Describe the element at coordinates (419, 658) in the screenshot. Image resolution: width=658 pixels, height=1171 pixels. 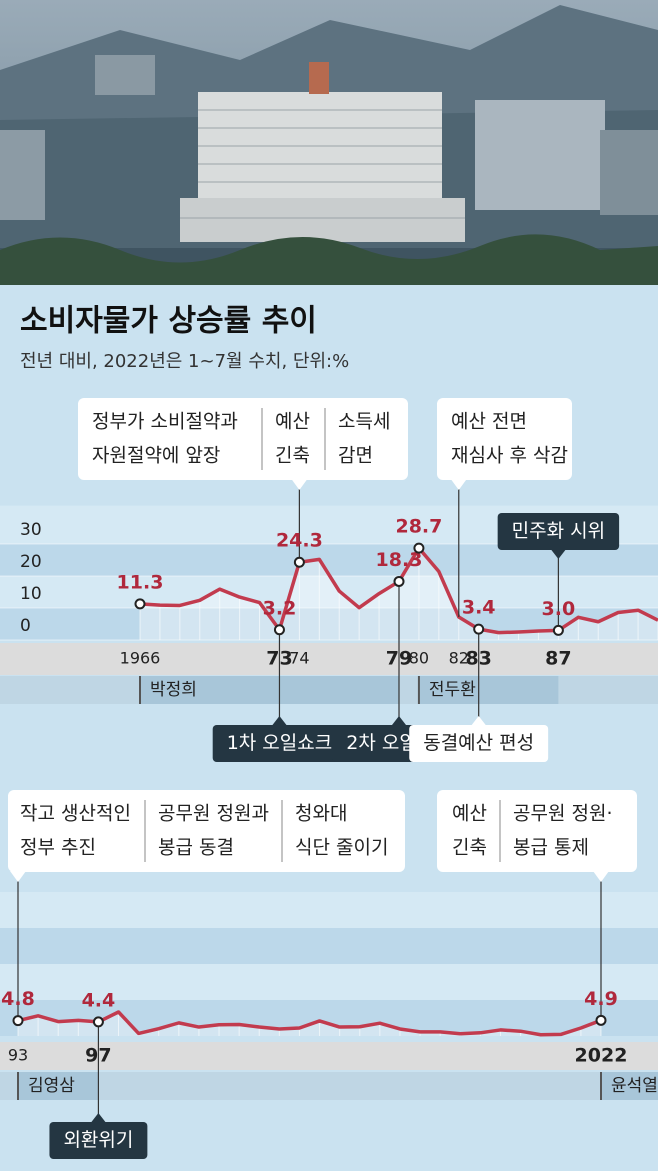
I see `x-tick-label: 80` at that location.